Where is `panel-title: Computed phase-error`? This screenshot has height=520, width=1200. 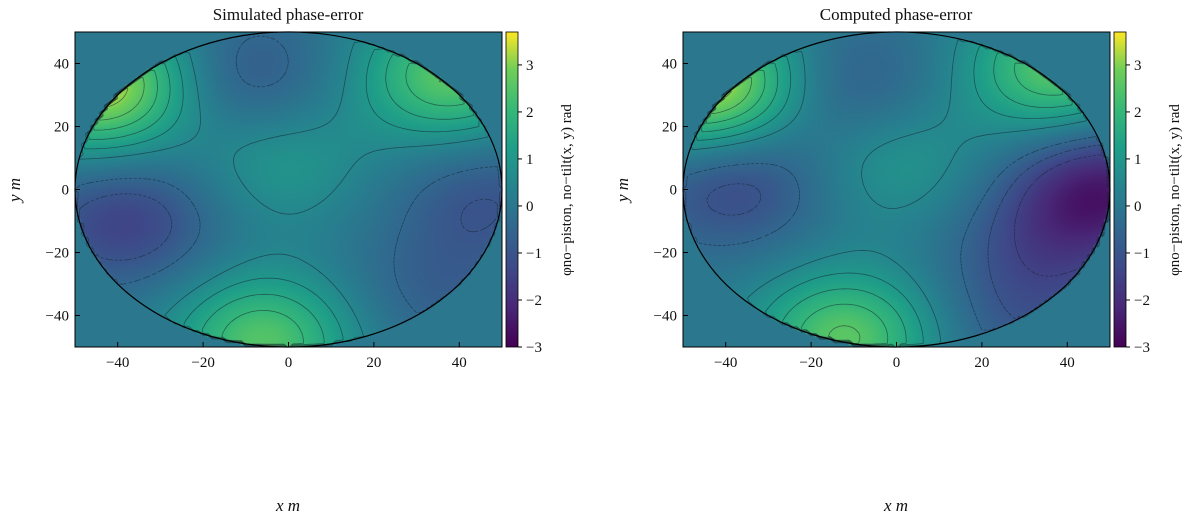 panel-title: Computed phase-error is located at coordinates (896, 14).